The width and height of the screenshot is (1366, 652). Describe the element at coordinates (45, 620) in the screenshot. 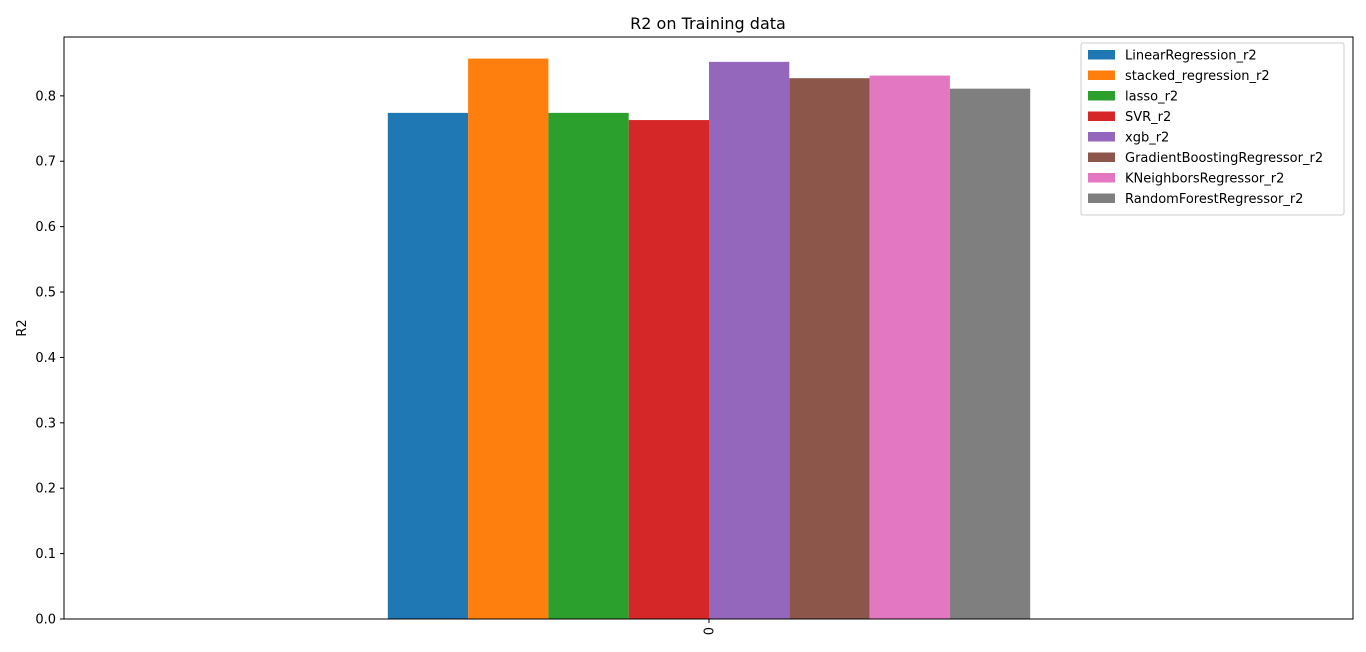

I see `y-tick-label: 0.0` at that location.